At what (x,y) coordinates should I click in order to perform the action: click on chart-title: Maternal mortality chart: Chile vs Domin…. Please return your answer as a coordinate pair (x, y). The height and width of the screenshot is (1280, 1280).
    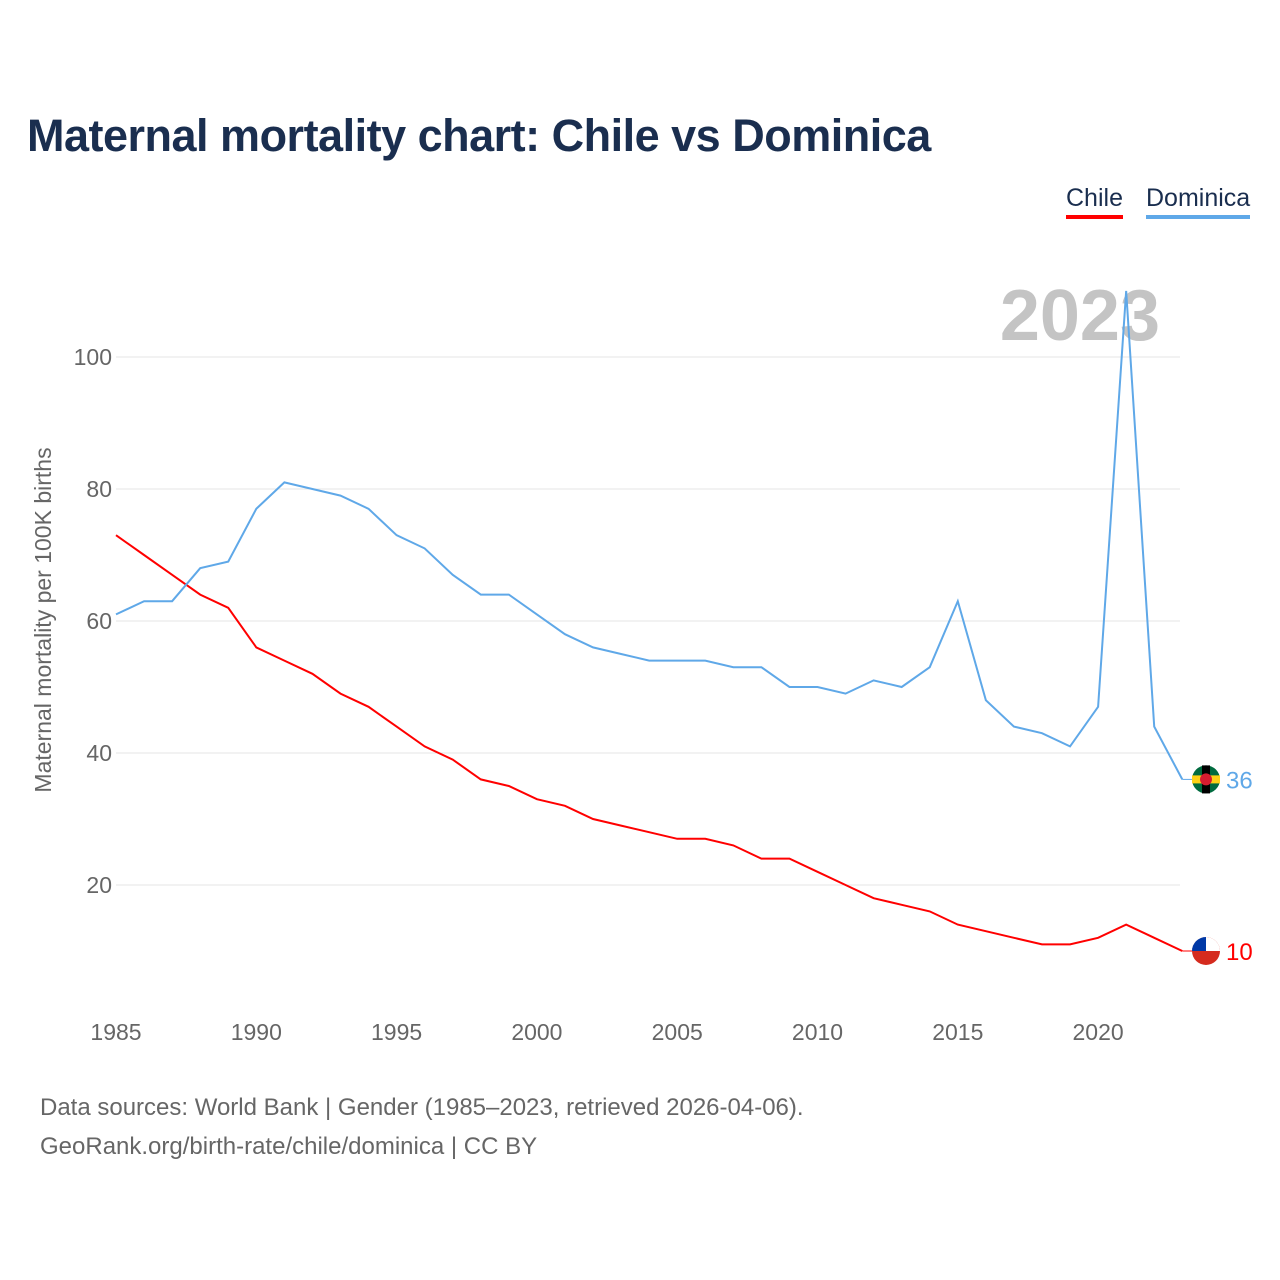
    Looking at the image, I should click on (479, 135).